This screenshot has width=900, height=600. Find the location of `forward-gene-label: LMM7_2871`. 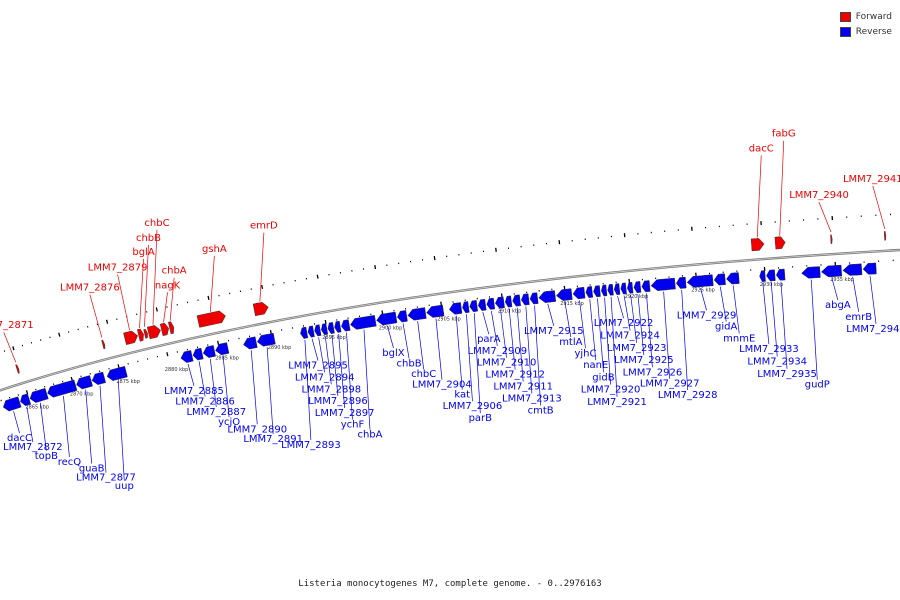

forward-gene-label: LMM7_2871 is located at coordinates (17, 325).